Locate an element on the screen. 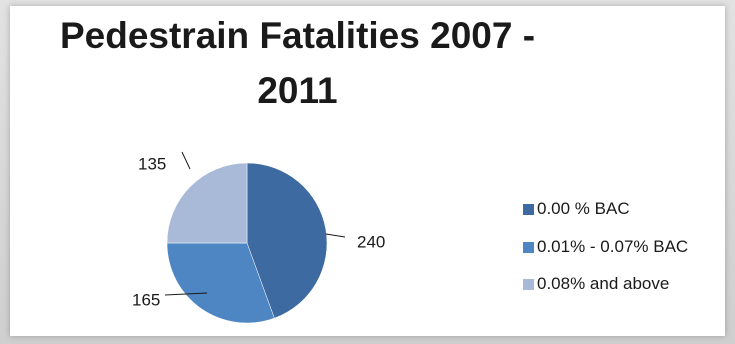  chart-title-line-2: 2011 is located at coordinates (297, 90).